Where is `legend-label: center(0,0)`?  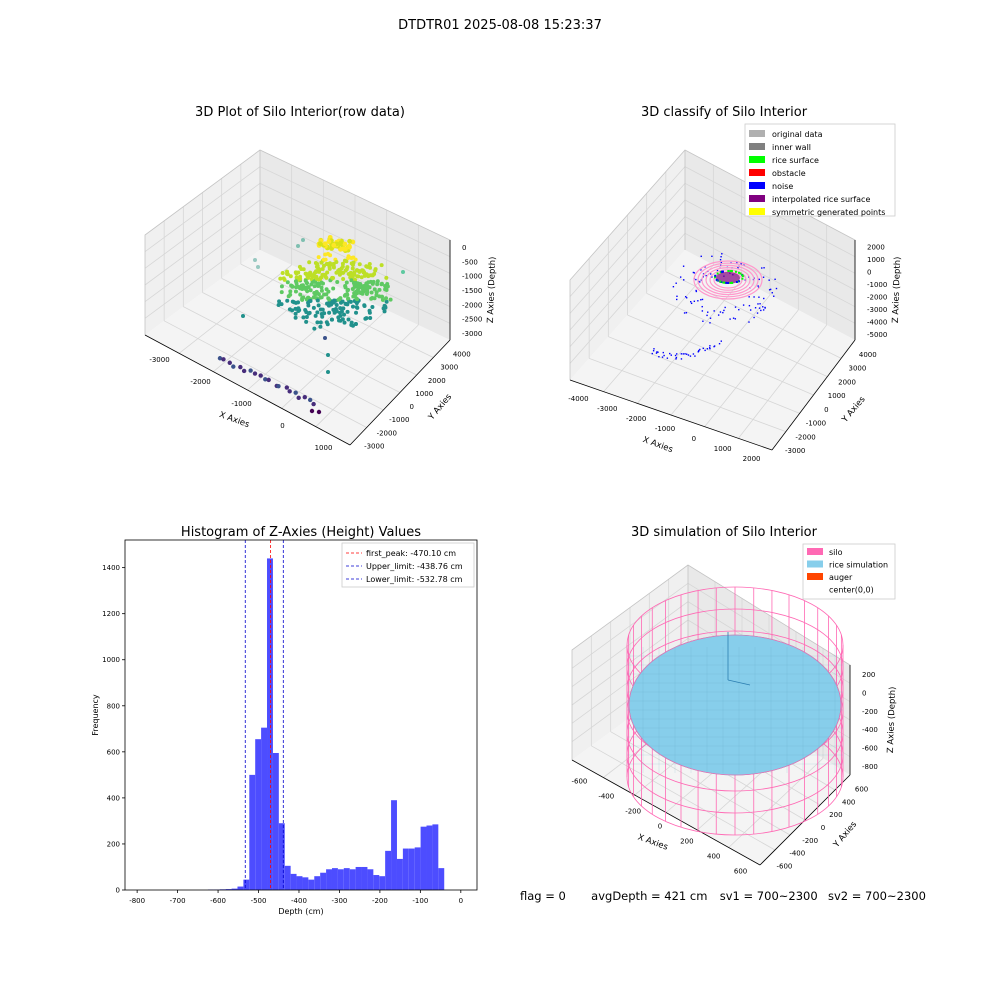
legend-label: center(0,0) is located at coordinates (851, 590).